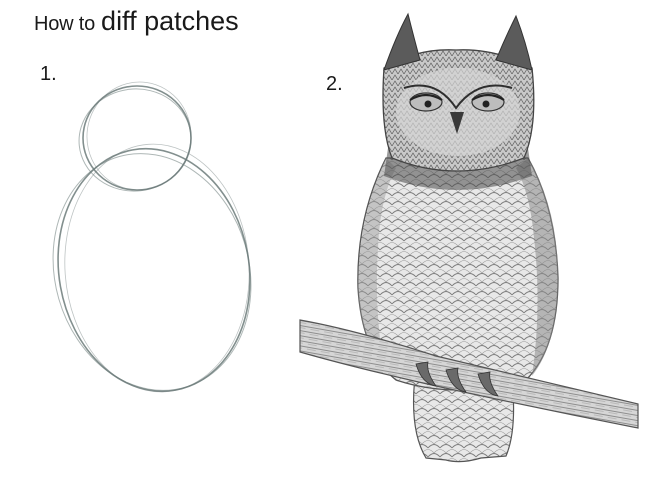 The image size is (648, 480). Describe the element at coordinates (48, 74) in the screenshot. I see `step-1-number: 1.` at that location.